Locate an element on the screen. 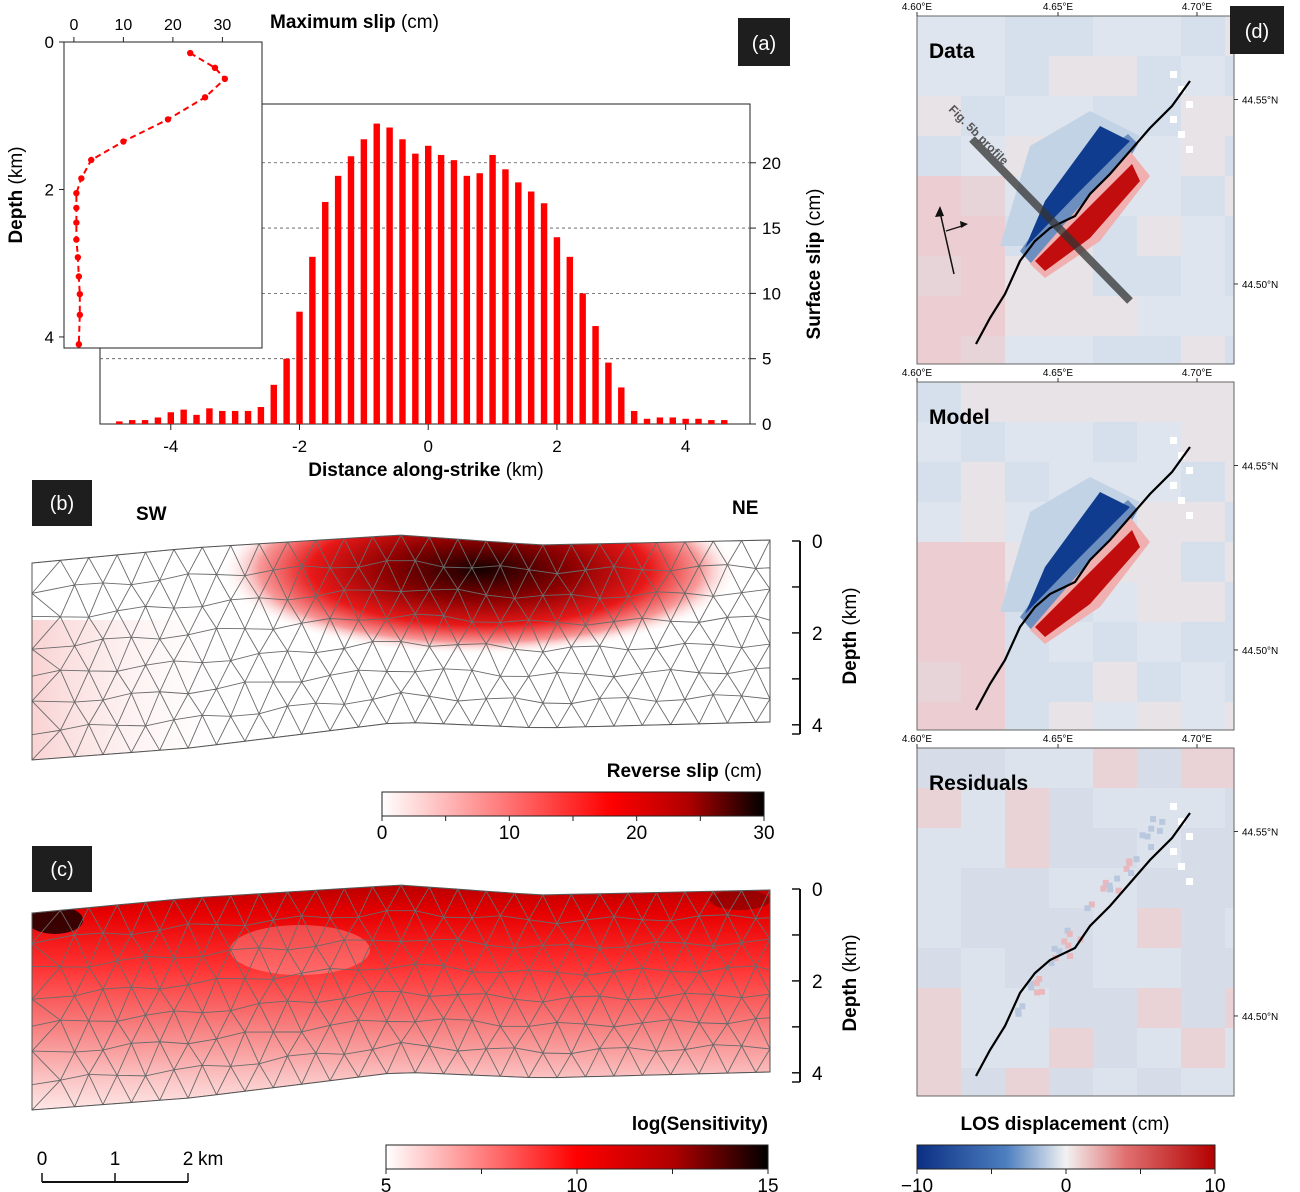 This screenshot has height=1192, width=1300. depth-tick-label: 0 is located at coordinates (817, 890).